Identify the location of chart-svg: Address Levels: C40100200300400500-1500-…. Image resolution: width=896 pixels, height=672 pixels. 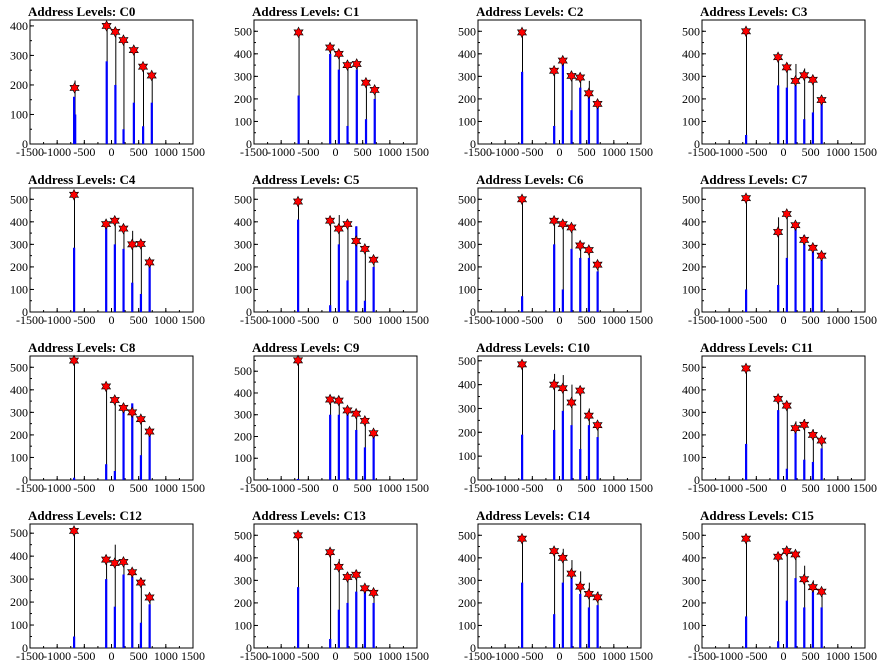
(107, 249).